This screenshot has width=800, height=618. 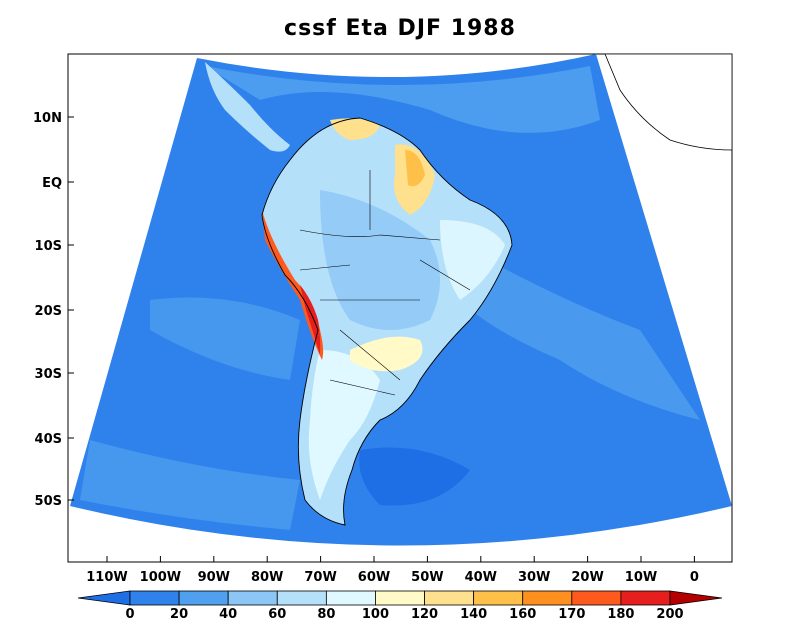 What do you see at coordinates (48, 246) in the screenshot?
I see `lat-tick-label: 10S` at bounding box center [48, 246].